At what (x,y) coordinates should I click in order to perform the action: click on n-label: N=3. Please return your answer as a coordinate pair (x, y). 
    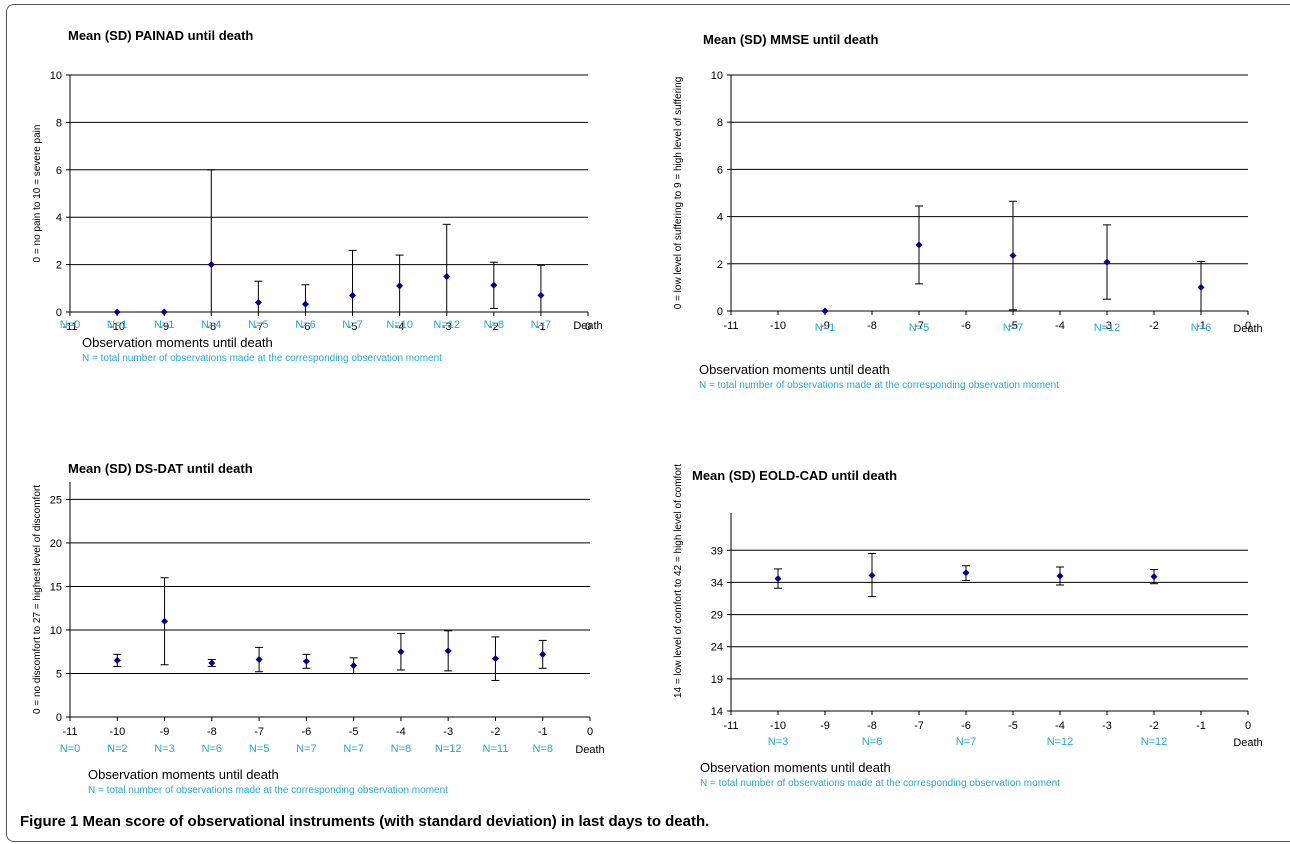
    Looking at the image, I should click on (778, 742).